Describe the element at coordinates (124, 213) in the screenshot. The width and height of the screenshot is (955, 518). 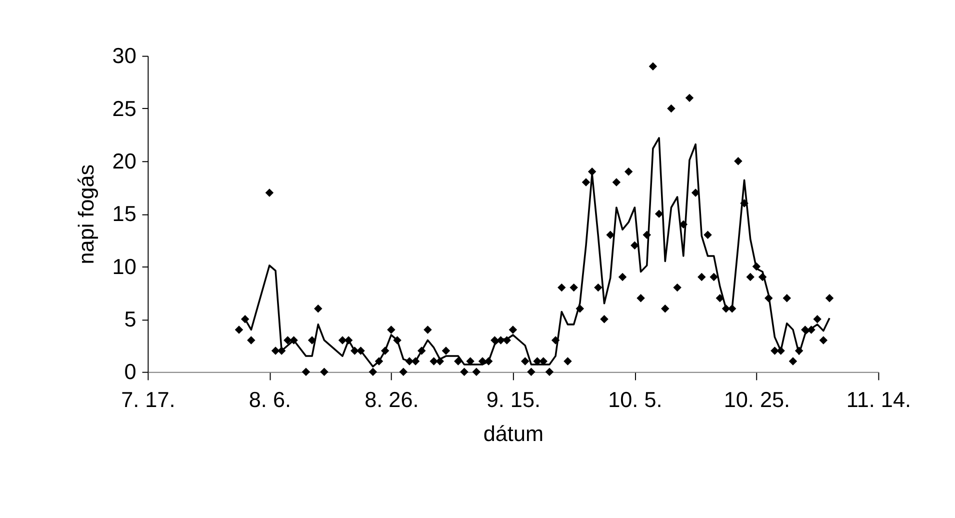
I see `y-tick-label: 15` at that location.